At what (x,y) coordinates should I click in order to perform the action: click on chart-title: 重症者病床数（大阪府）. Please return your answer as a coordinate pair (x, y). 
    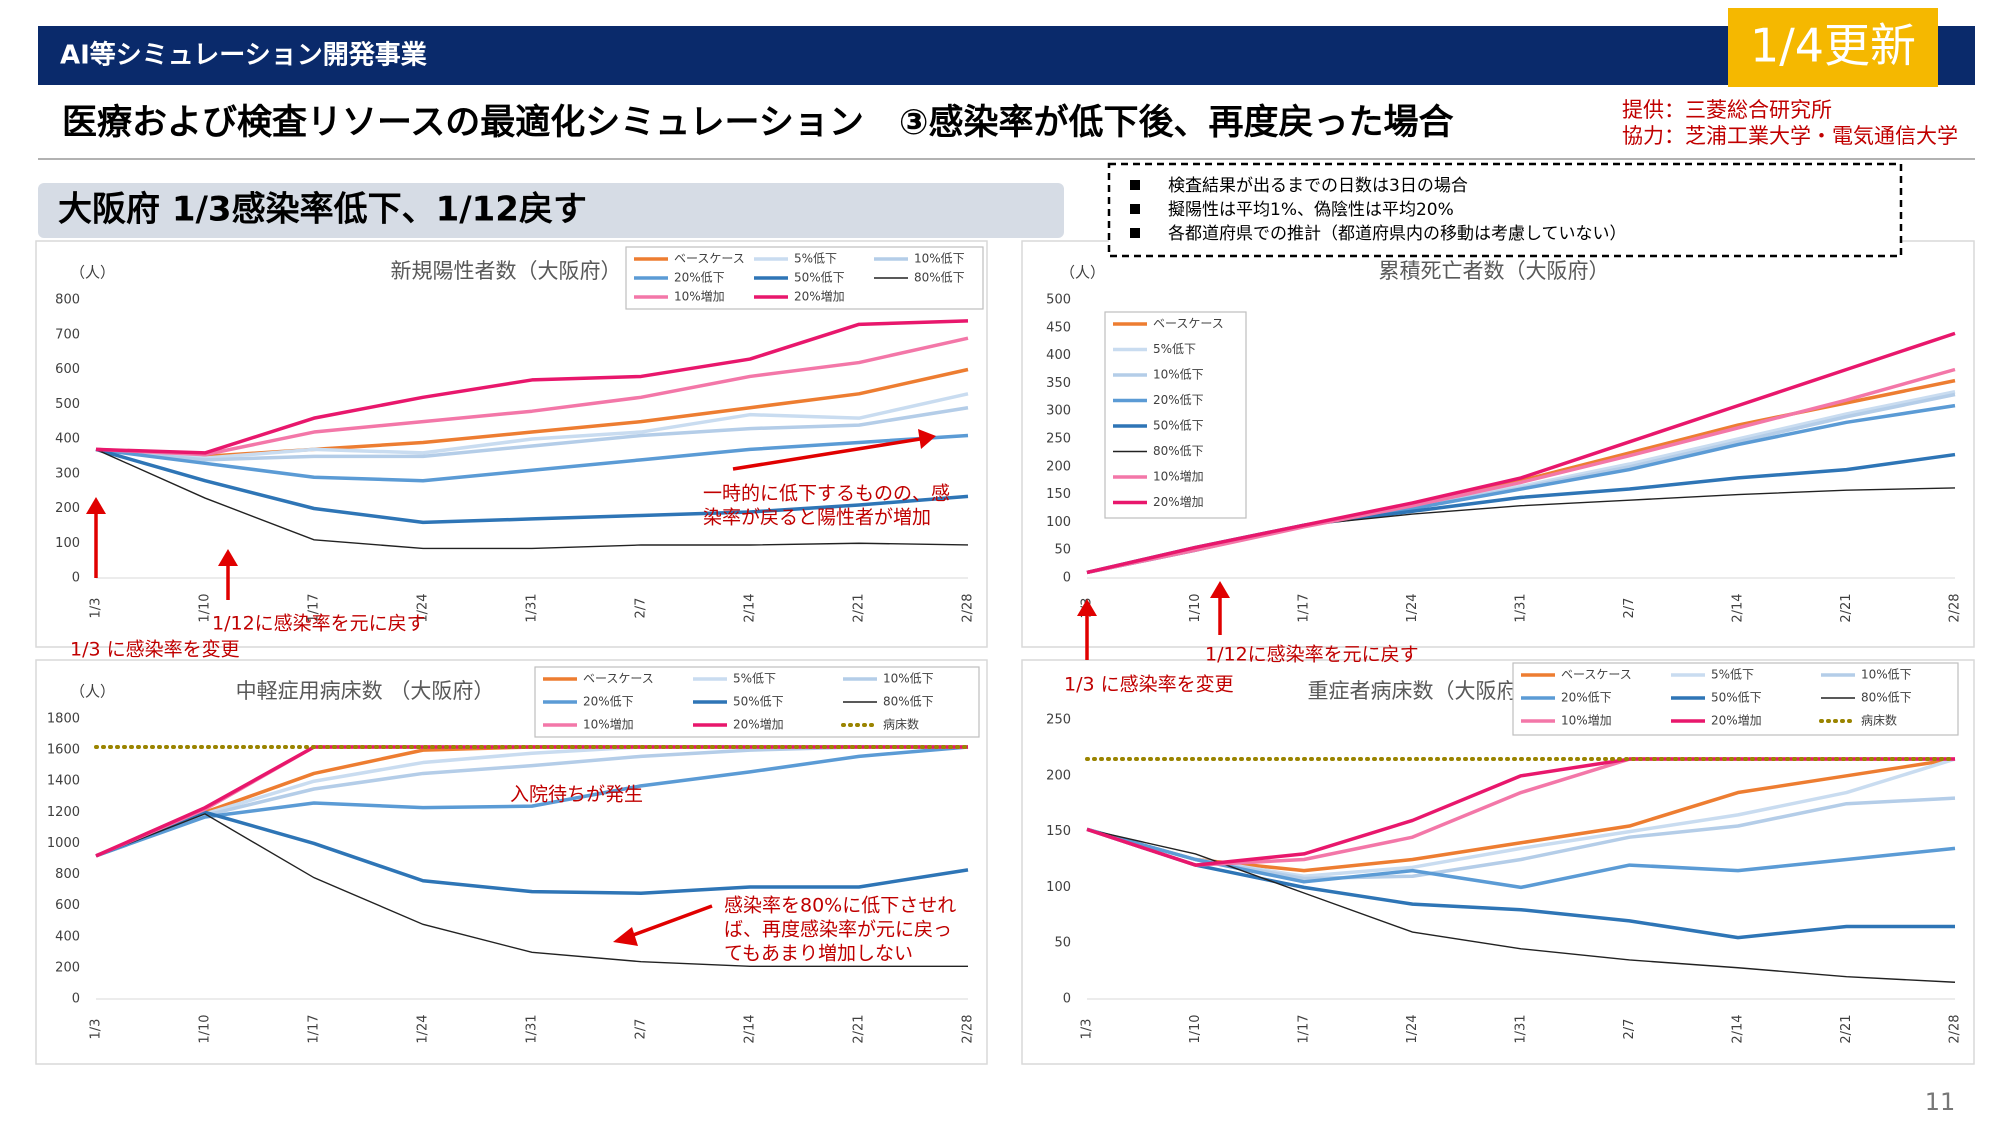
    Looking at the image, I should click on (1423, 691).